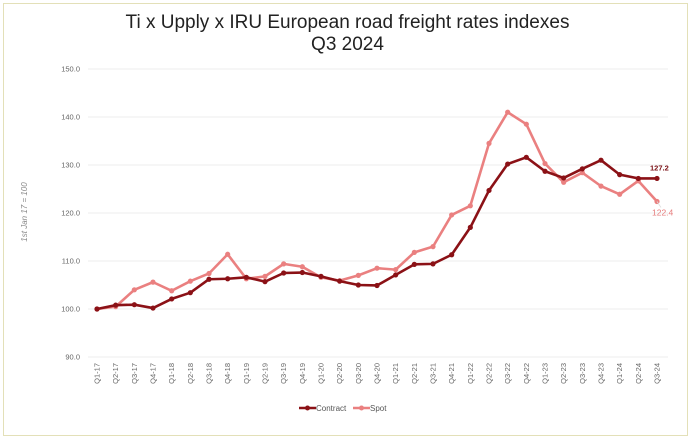 The width and height of the screenshot is (695, 444). Describe the element at coordinates (70, 165) in the screenshot. I see `y-tick-label: 130.0` at that location.